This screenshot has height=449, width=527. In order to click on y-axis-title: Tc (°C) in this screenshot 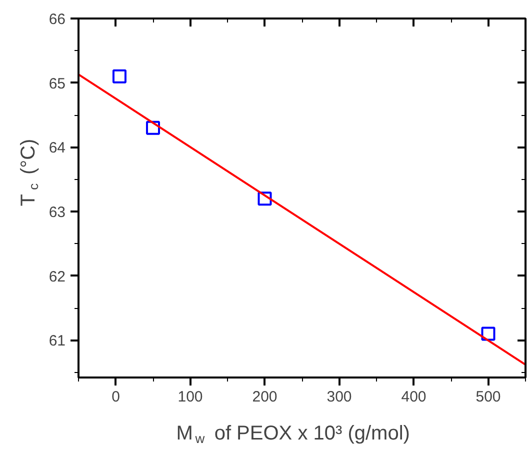, I will do `click(29, 172)`.